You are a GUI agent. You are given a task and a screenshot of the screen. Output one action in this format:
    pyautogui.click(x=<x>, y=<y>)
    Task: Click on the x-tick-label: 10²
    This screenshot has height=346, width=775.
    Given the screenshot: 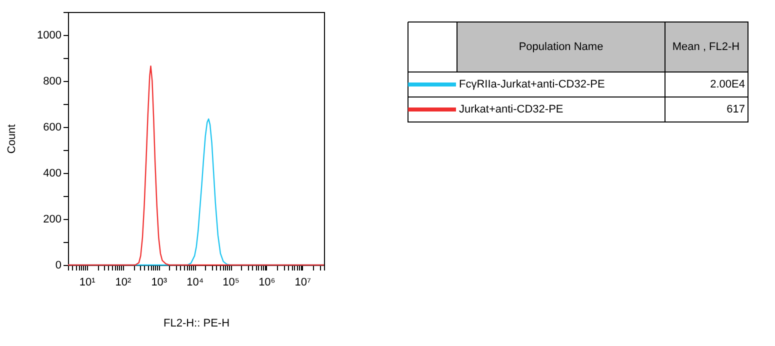 What is the action you would take?
    pyautogui.click(x=123, y=282)
    